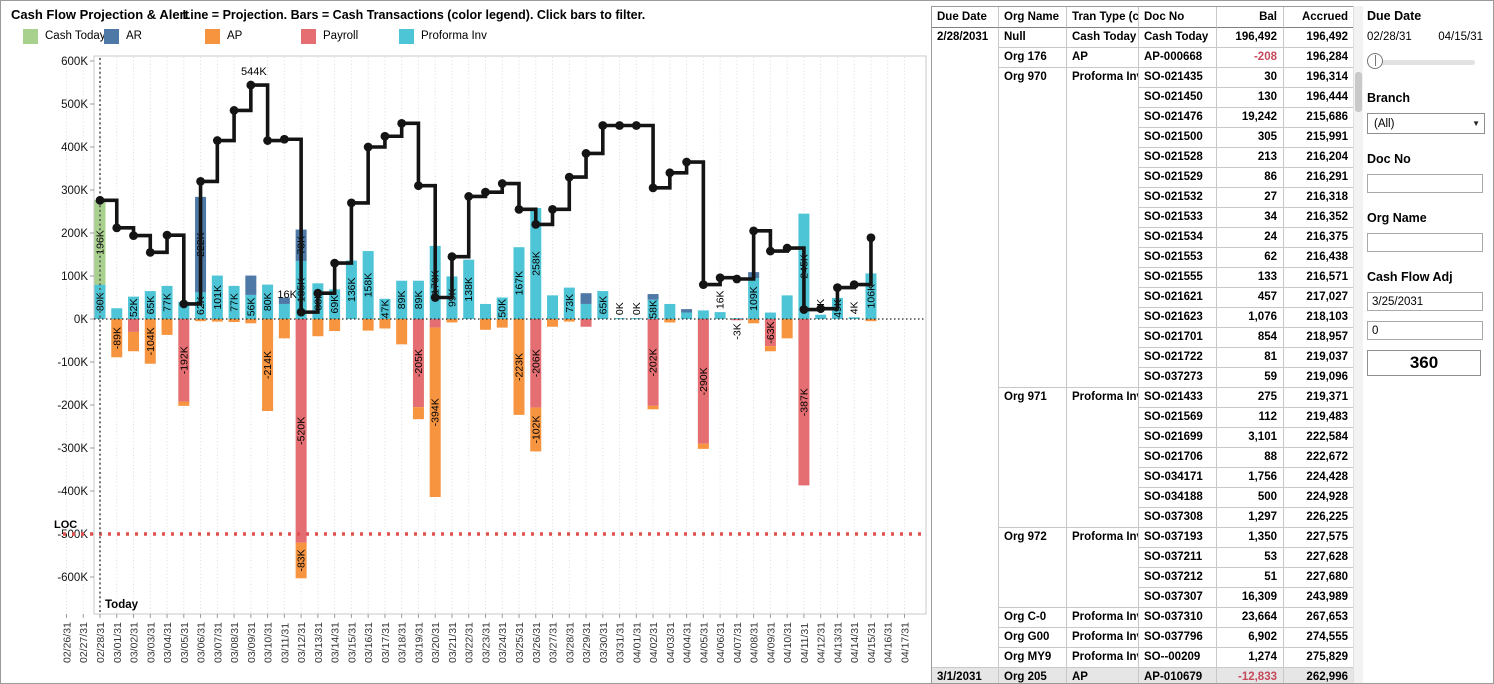  I want to click on table-cell: 305, so click(1249, 137).